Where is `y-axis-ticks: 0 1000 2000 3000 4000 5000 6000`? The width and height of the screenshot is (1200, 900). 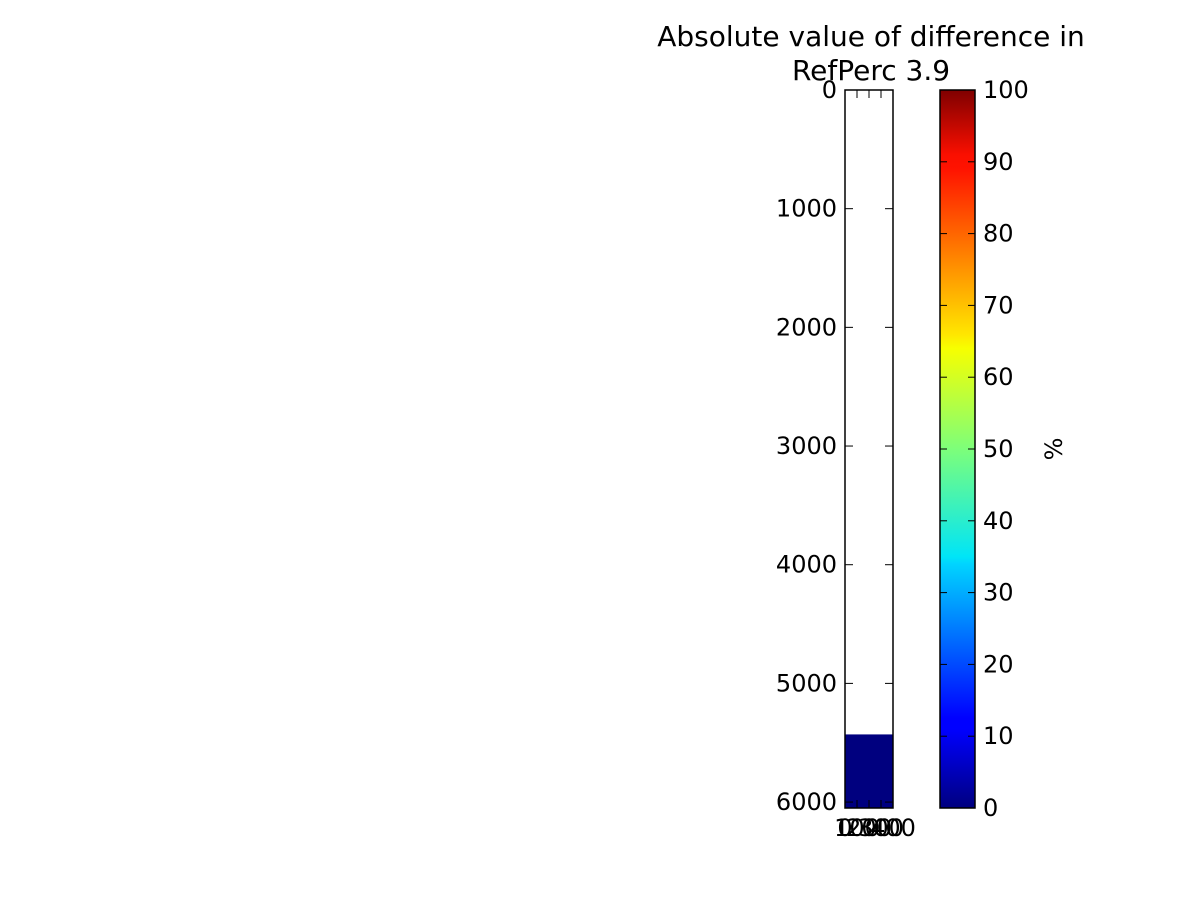 y-axis-ticks: 0 1000 2000 3000 4000 5000 6000 is located at coordinates (834, 446).